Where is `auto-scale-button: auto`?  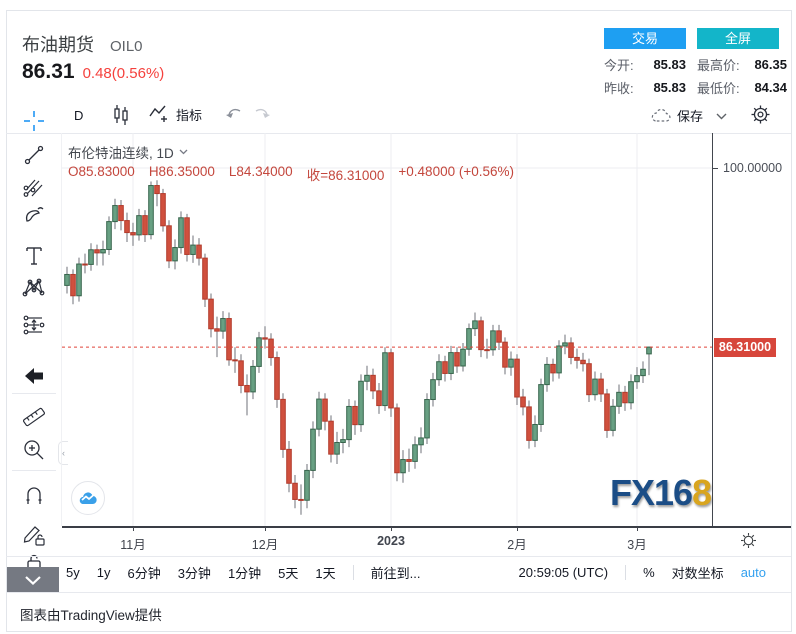
auto-scale-button: auto is located at coordinates (753, 572).